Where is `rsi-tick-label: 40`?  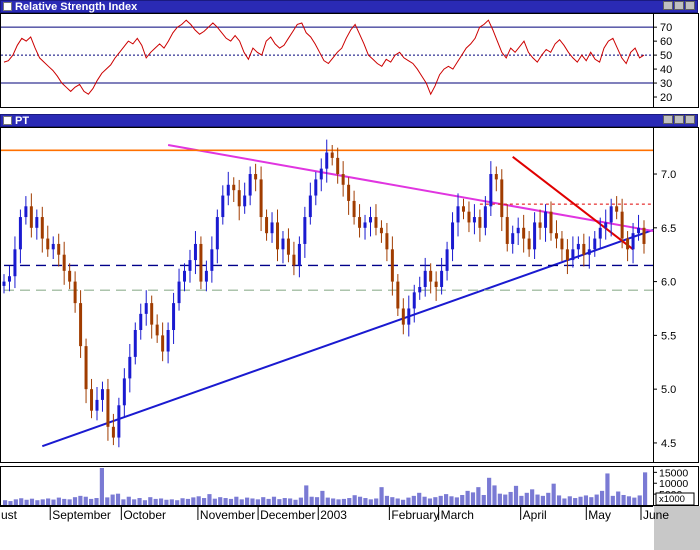 rsi-tick-label: 40 is located at coordinates (666, 70).